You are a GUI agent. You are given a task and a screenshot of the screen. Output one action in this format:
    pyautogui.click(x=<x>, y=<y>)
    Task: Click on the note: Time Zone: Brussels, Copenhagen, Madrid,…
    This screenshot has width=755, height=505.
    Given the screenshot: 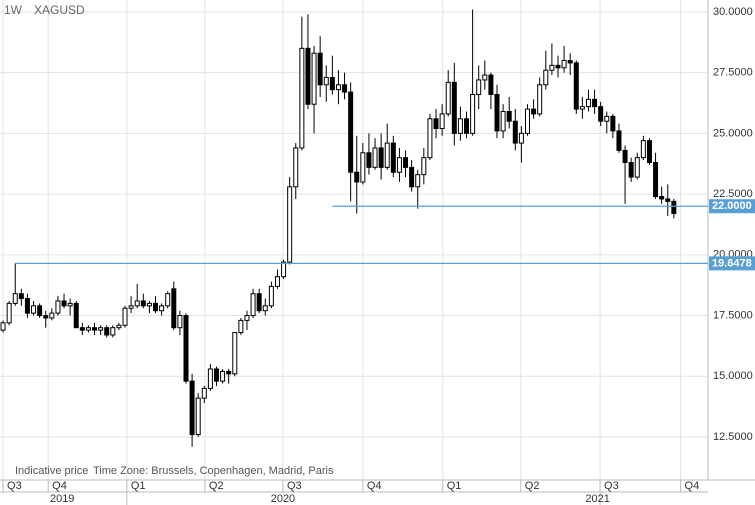 What is the action you would take?
    pyautogui.click(x=213, y=471)
    